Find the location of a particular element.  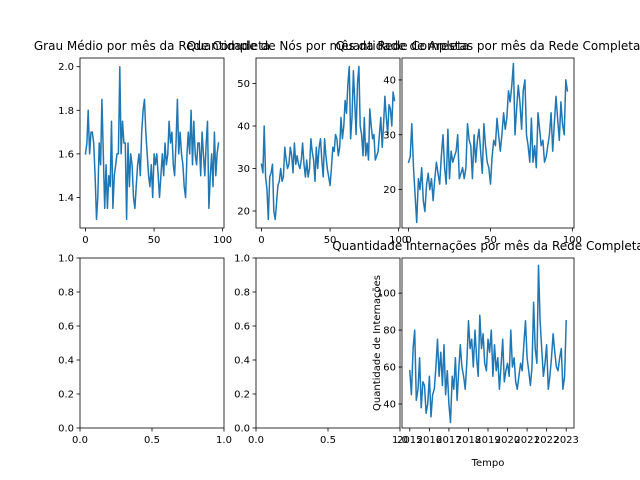

y-tick-label: 1.6 is located at coordinates (66, 154).